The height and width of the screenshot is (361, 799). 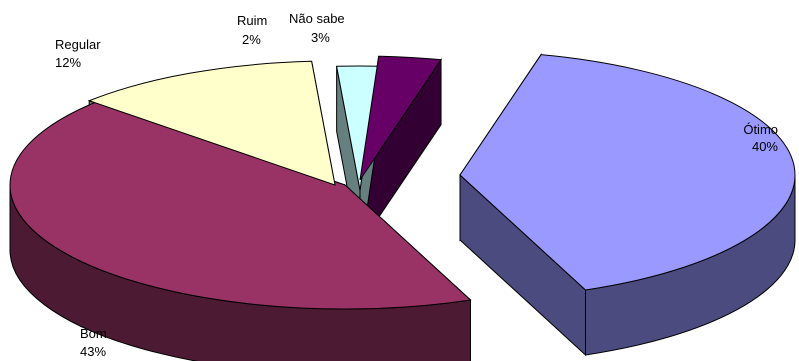 I want to click on label-ruim-name: Ruim, so click(x=252, y=20).